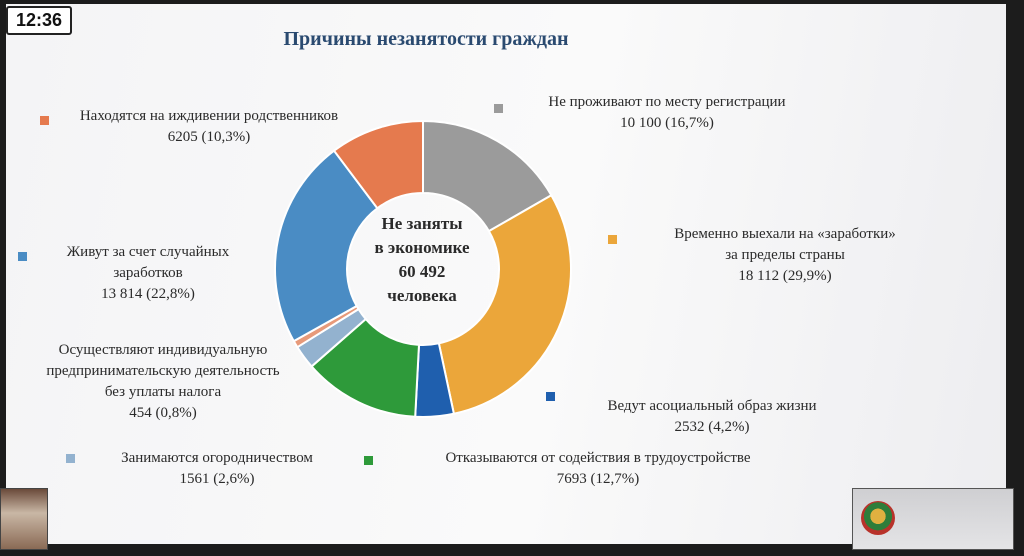  I want to click on label-text: Временно выехали на «заработки», so click(785, 234).